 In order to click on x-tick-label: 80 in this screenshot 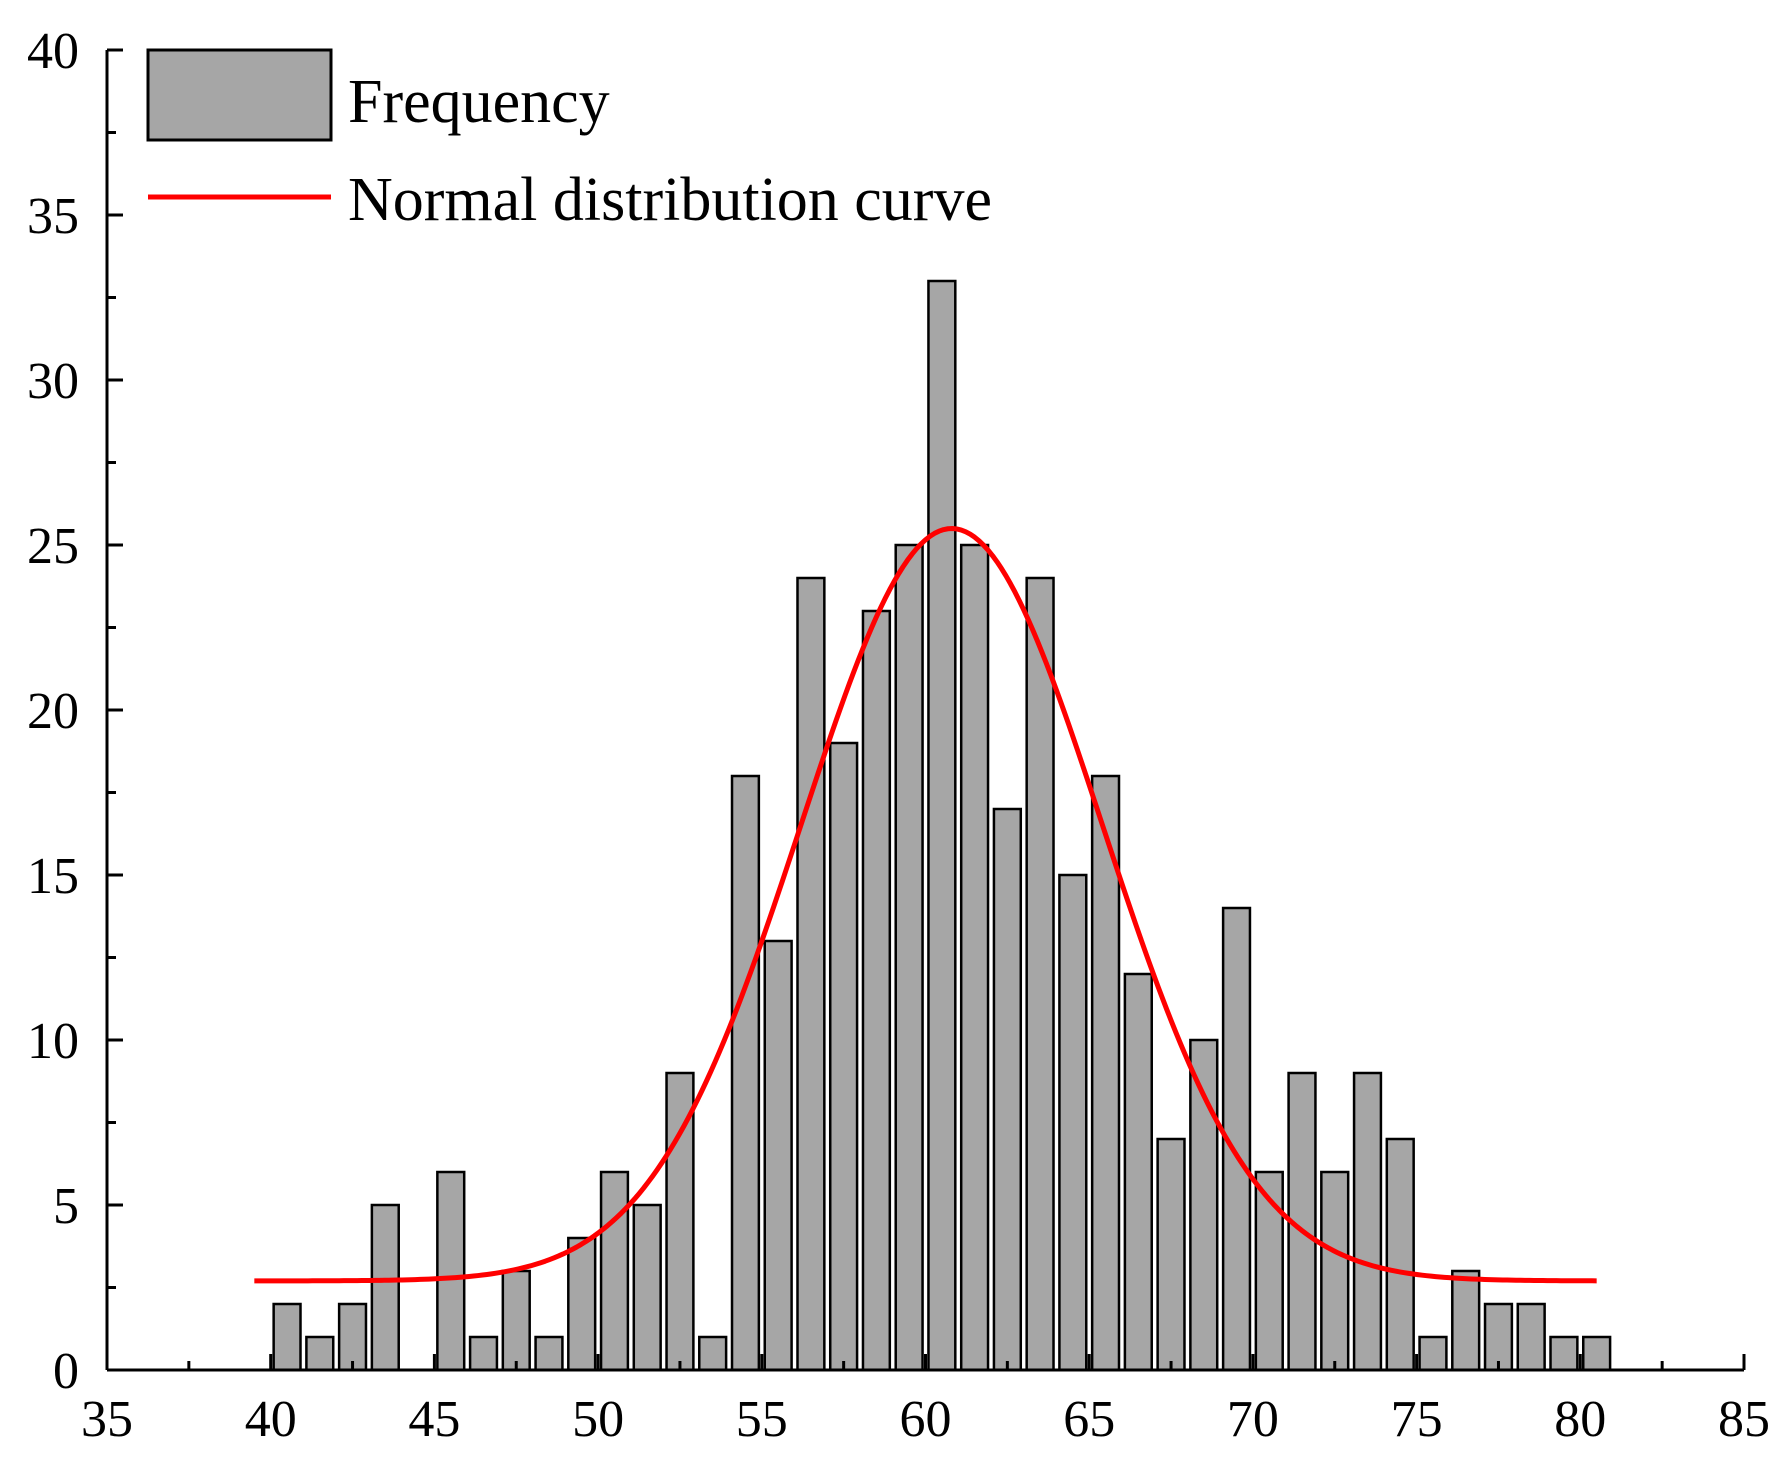, I will do `click(1580, 1419)`.